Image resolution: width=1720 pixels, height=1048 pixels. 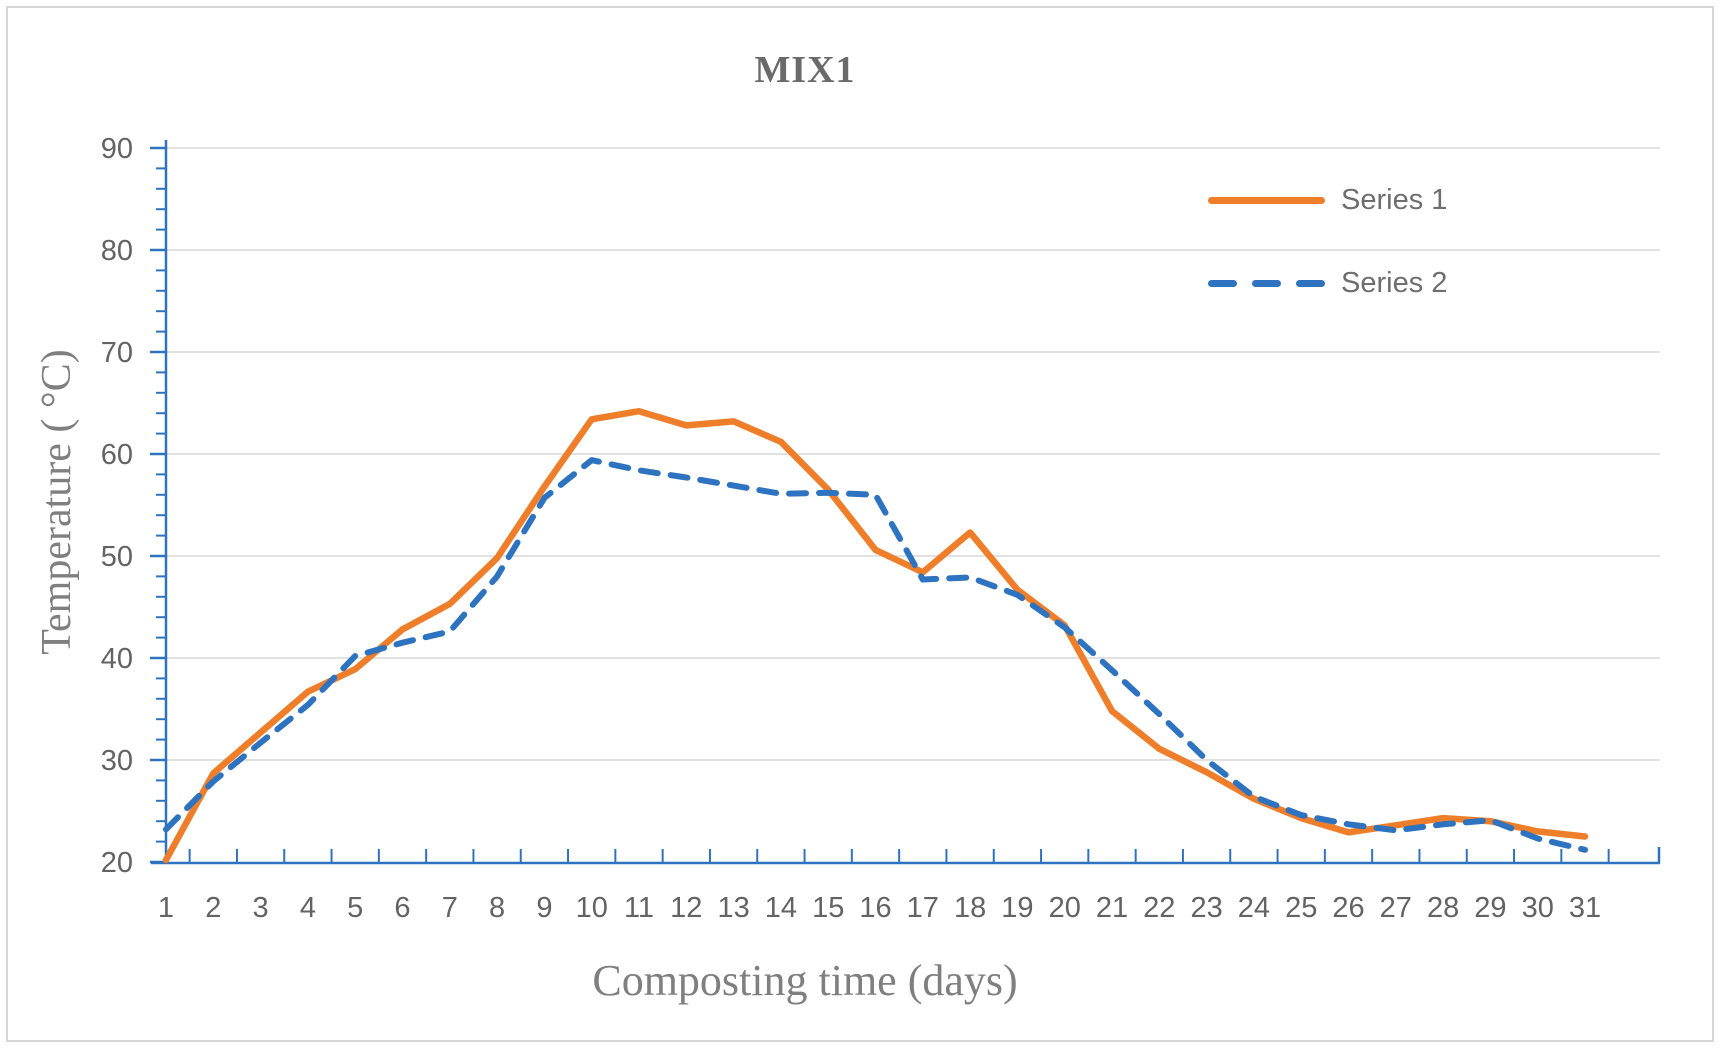 I want to click on x-tick-label: 9, so click(x=544, y=908).